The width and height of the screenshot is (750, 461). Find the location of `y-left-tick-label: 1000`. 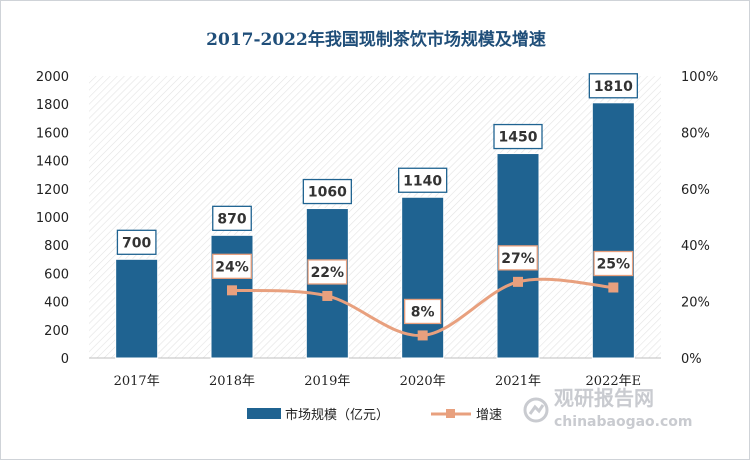

y-left-tick-label: 1000 is located at coordinates (52, 218).